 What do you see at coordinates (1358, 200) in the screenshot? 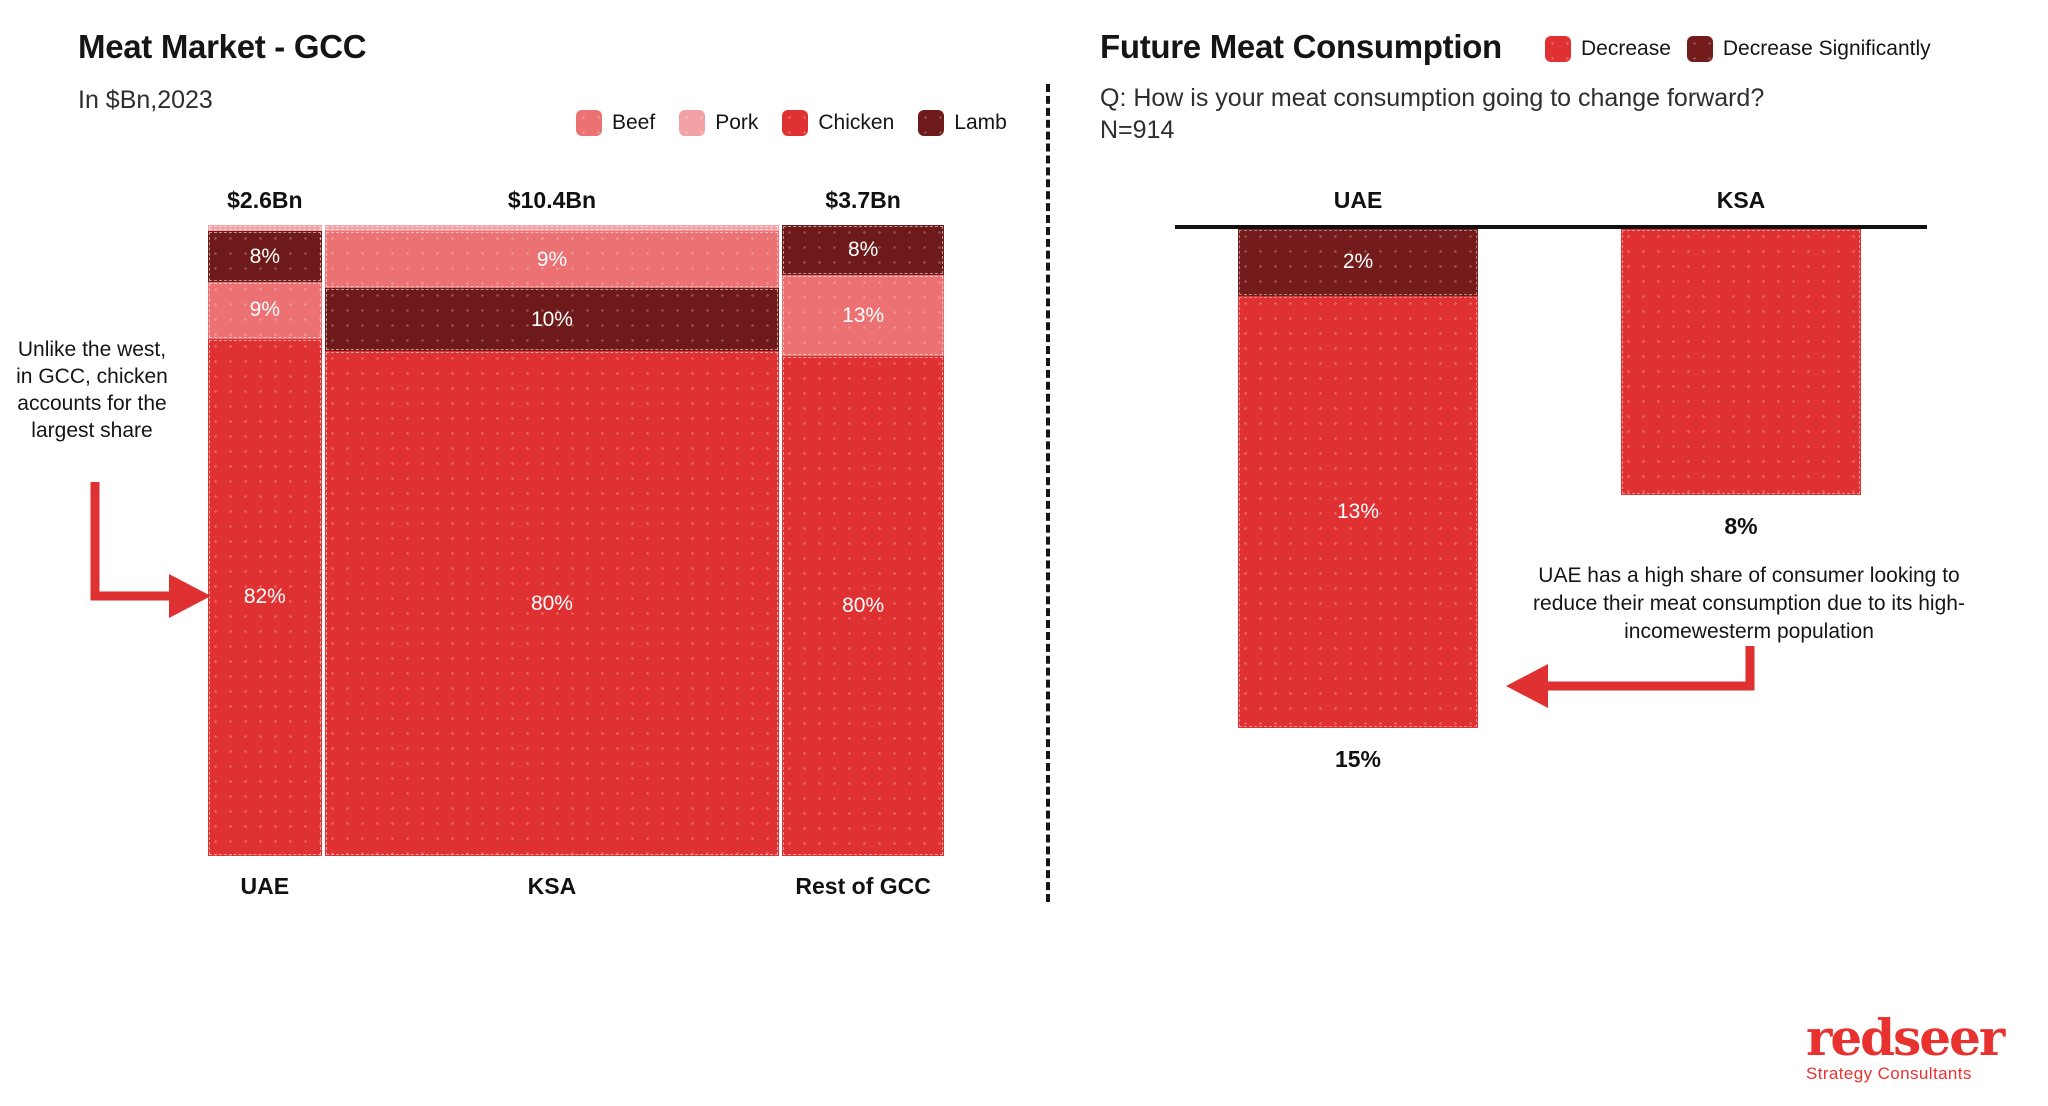
I see `bar-country-label: UAE` at bounding box center [1358, 200].